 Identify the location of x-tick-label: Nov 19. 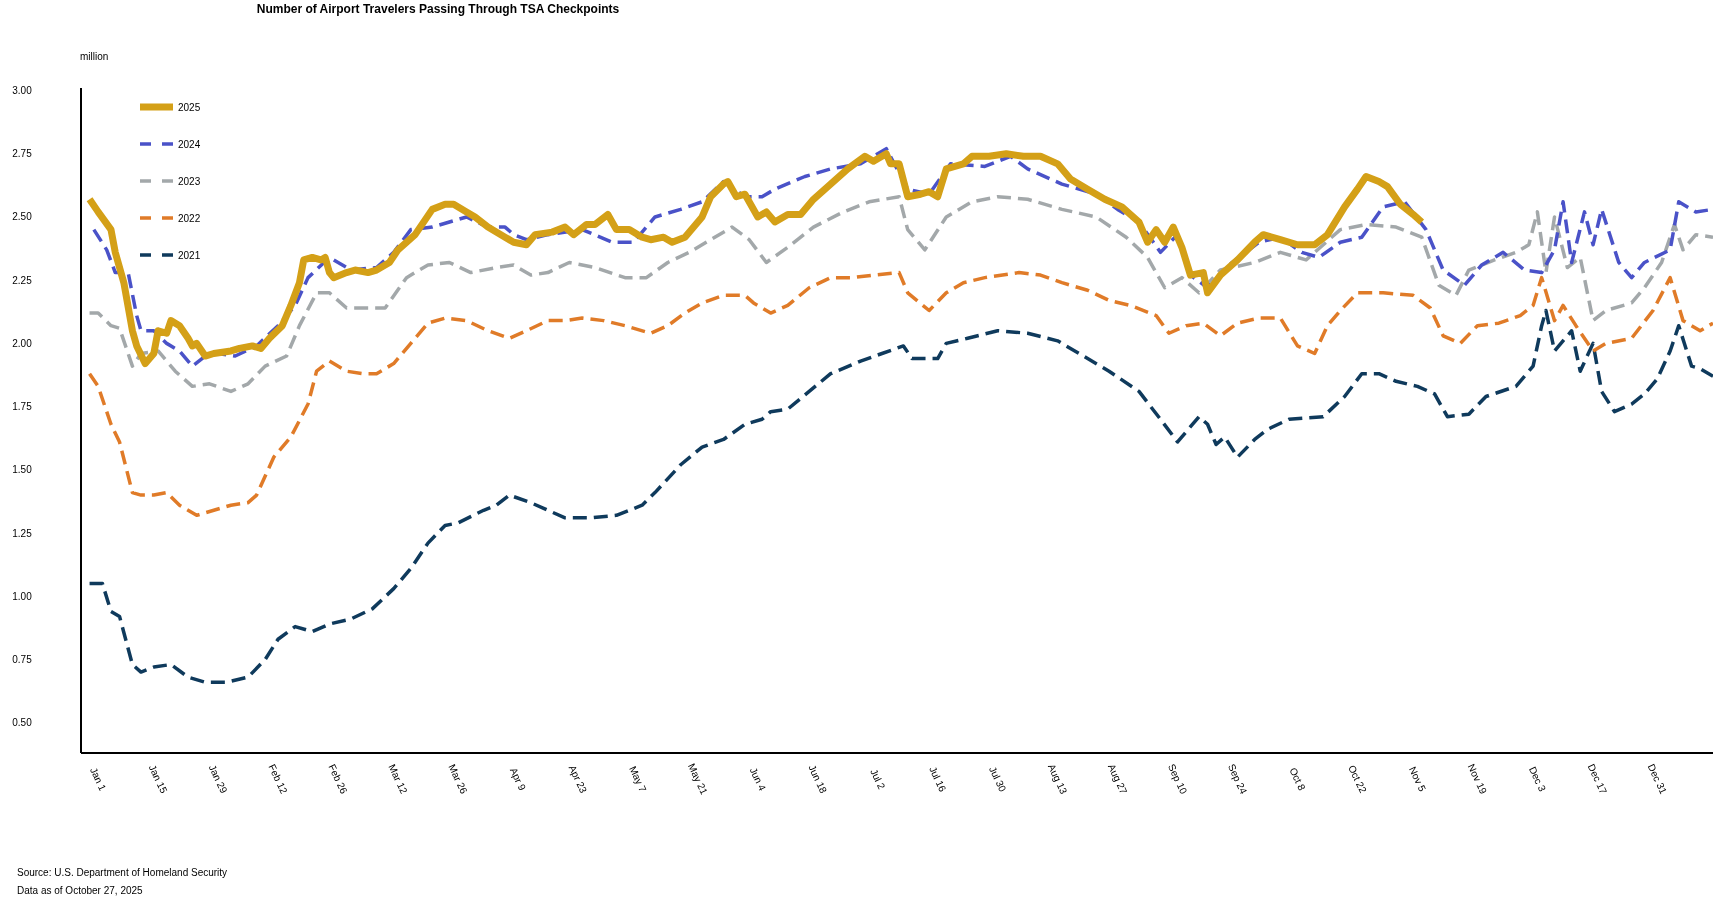
(1477, 779).